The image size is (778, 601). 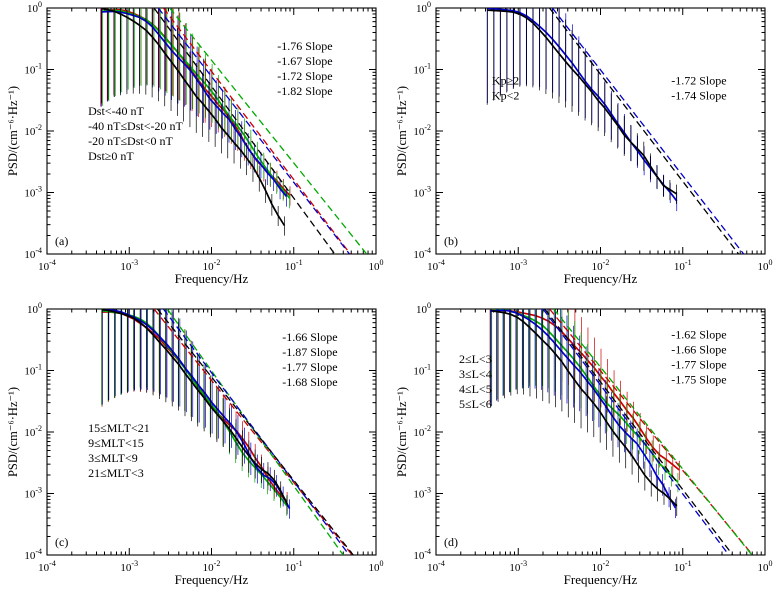 What do you see at coordinates (475, 374) in the screenshot?
I see `legend-entry: 3≤L<4` at bounding box center [475, 374].